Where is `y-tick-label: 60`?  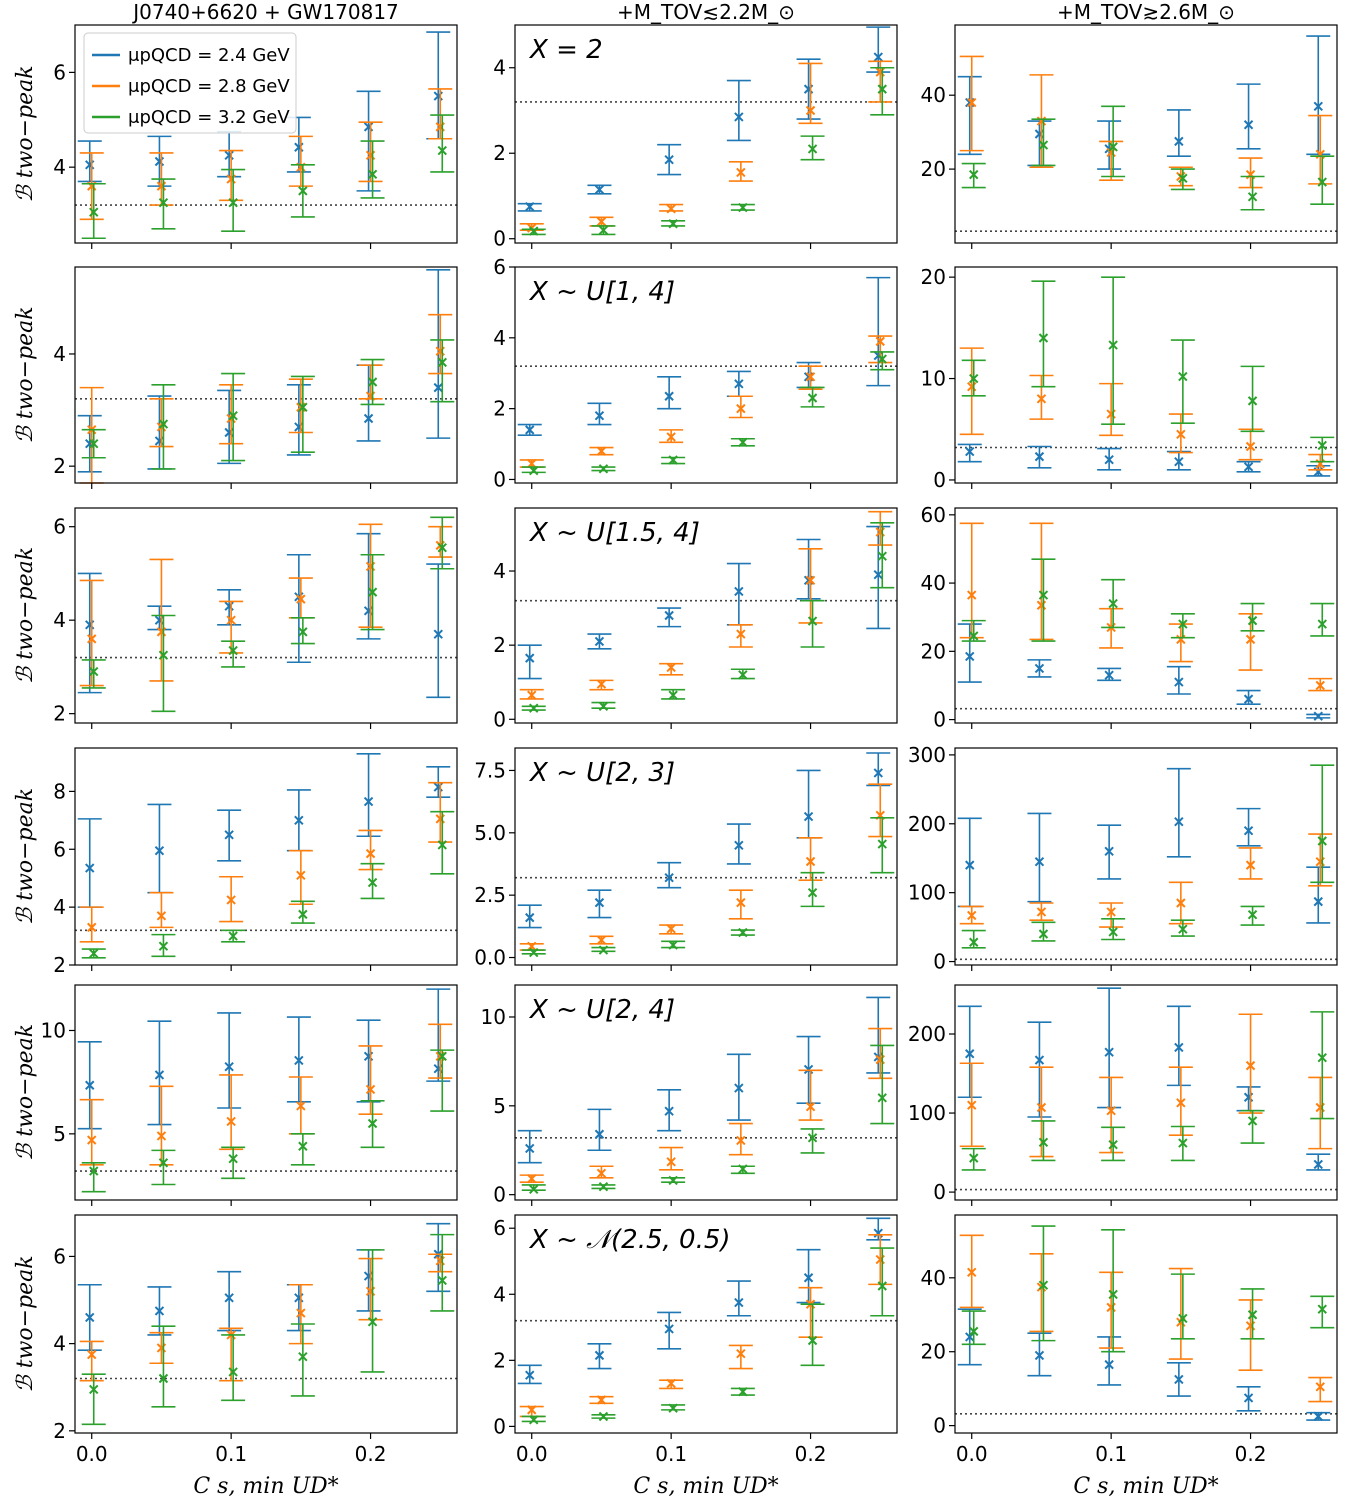 y-tick-label: 60 is located at coordinates (933, 515).